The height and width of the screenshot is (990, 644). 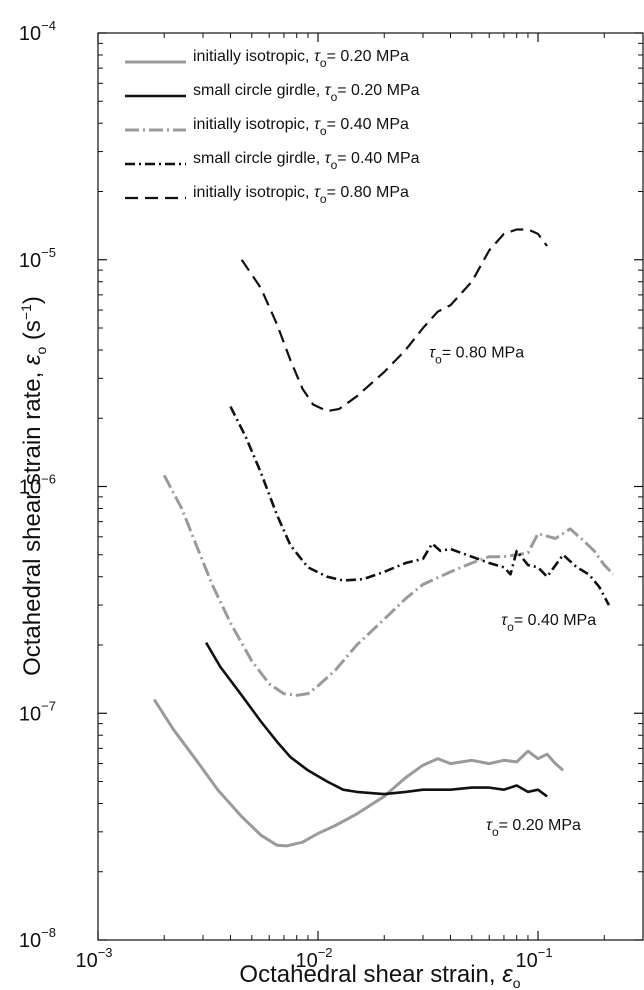 What do you see at coordinates (483, 353) in the screenshot?
I see `annotation-value: = 0.80 MPa` at bounding box center [483, 353].